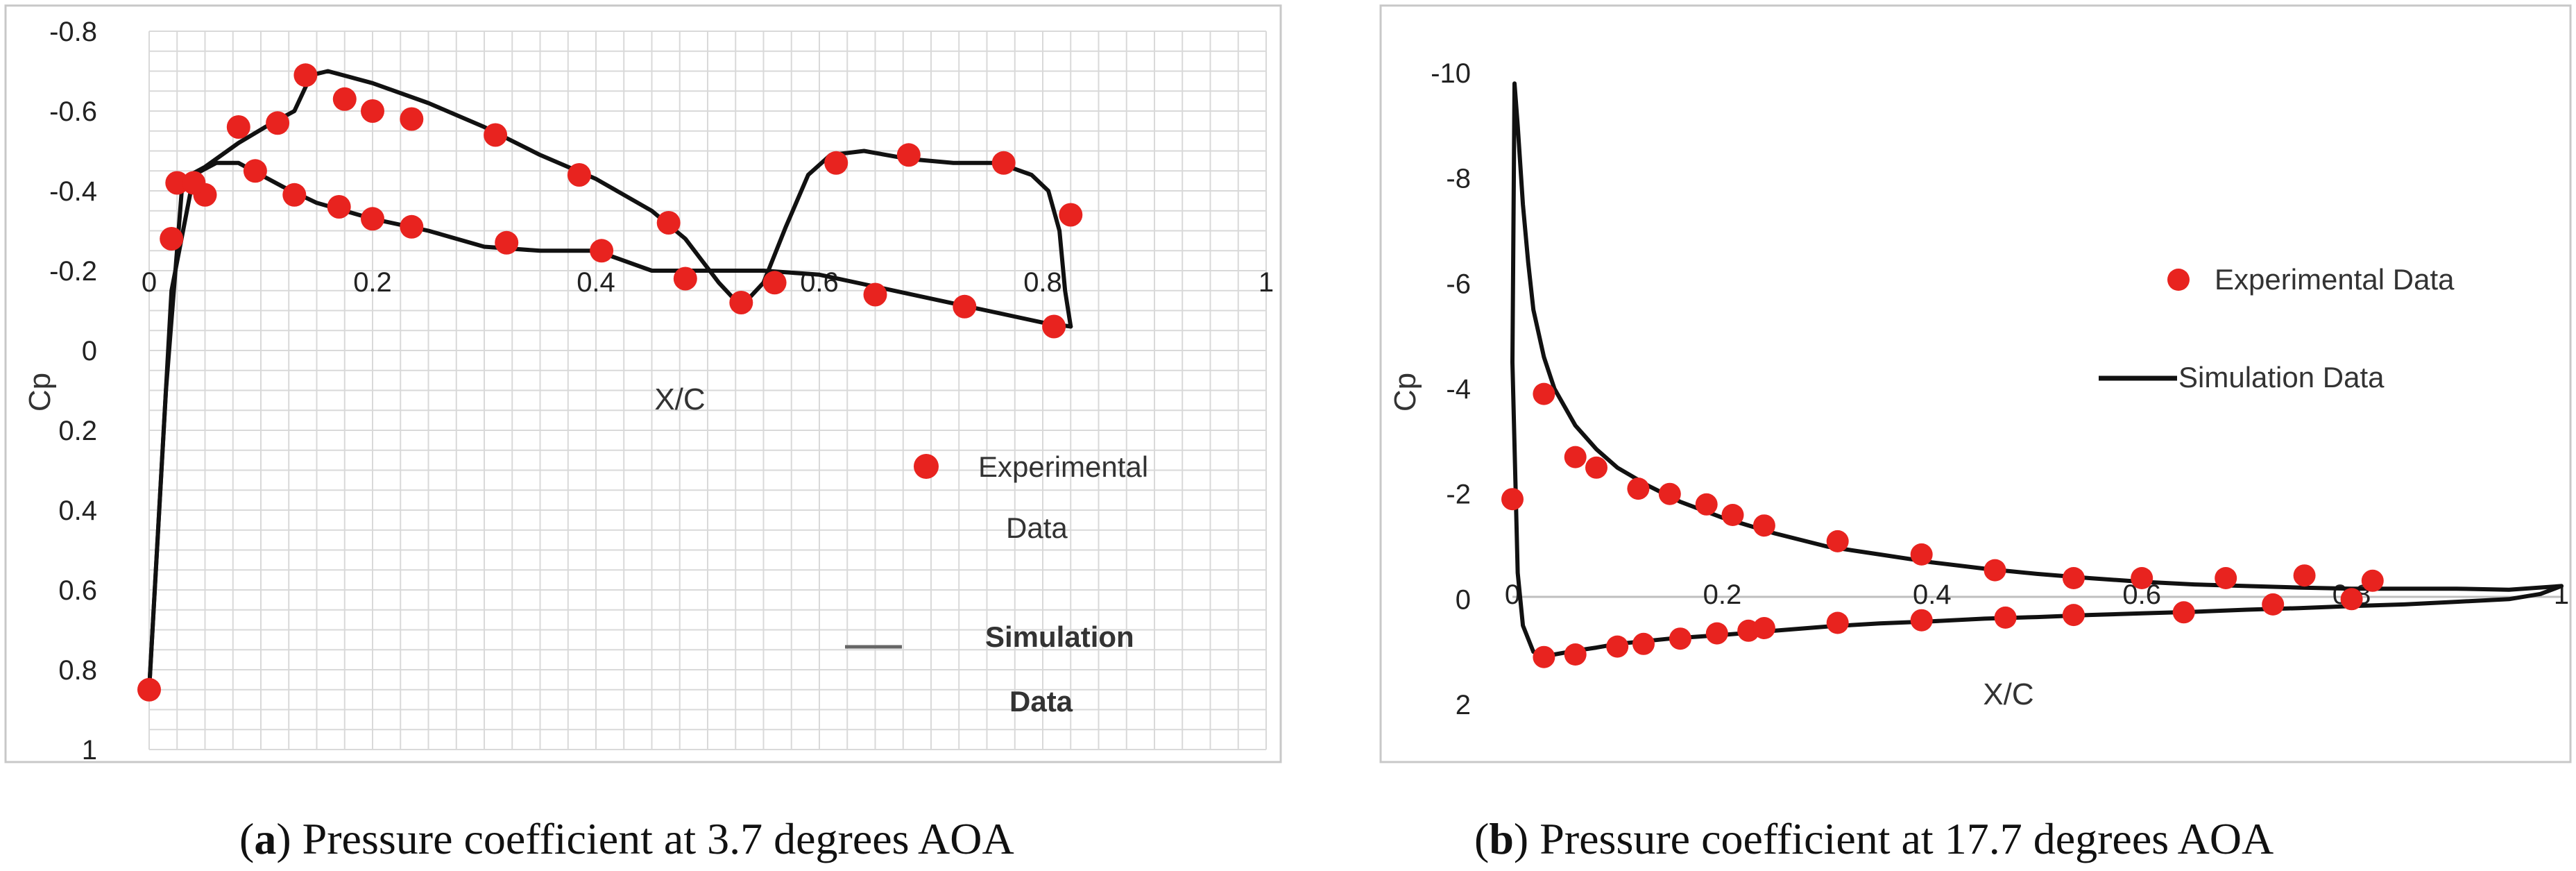 This screenshot has width=2576, height=871. Describe the element at coordinates (1037, 527) in the screenshot. I see `panel-a-legend-experimental-line2: Data` at that location.